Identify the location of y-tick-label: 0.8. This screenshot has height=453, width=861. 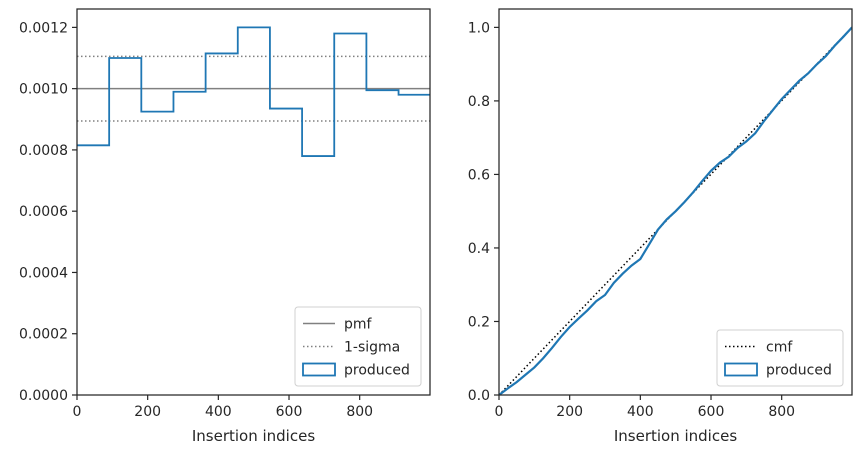
(479, 102).